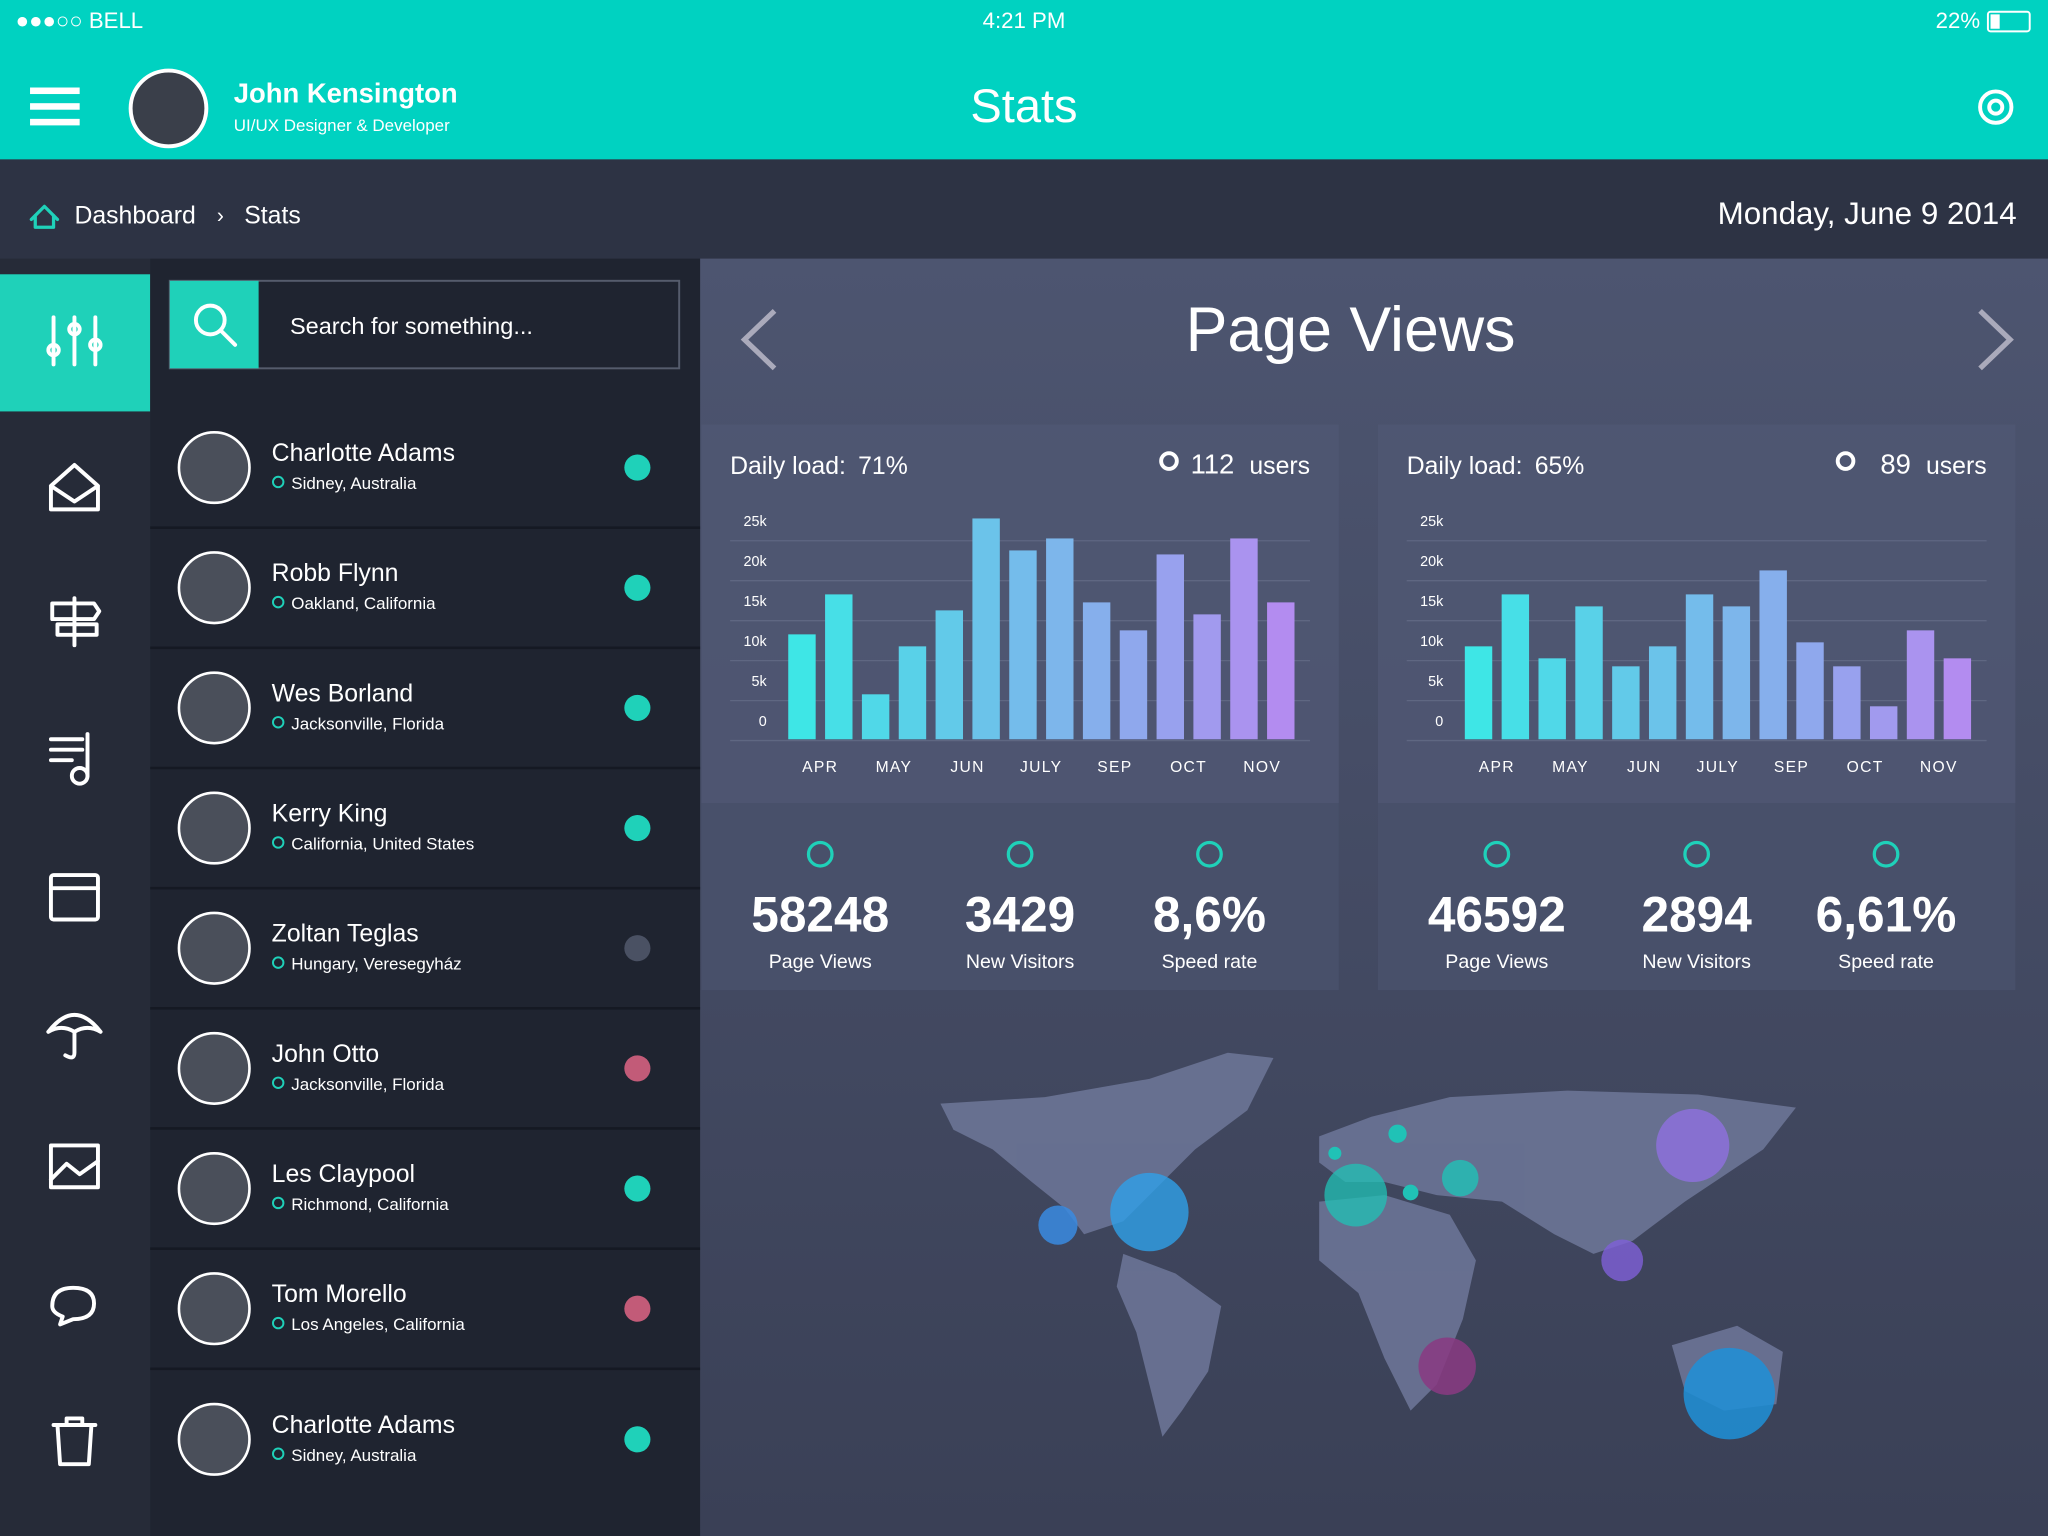  What do you see at coordinates (1644, 767) in the screenshot?
I see `x-tick-label: JUN` at bounding box center [1644, 767].